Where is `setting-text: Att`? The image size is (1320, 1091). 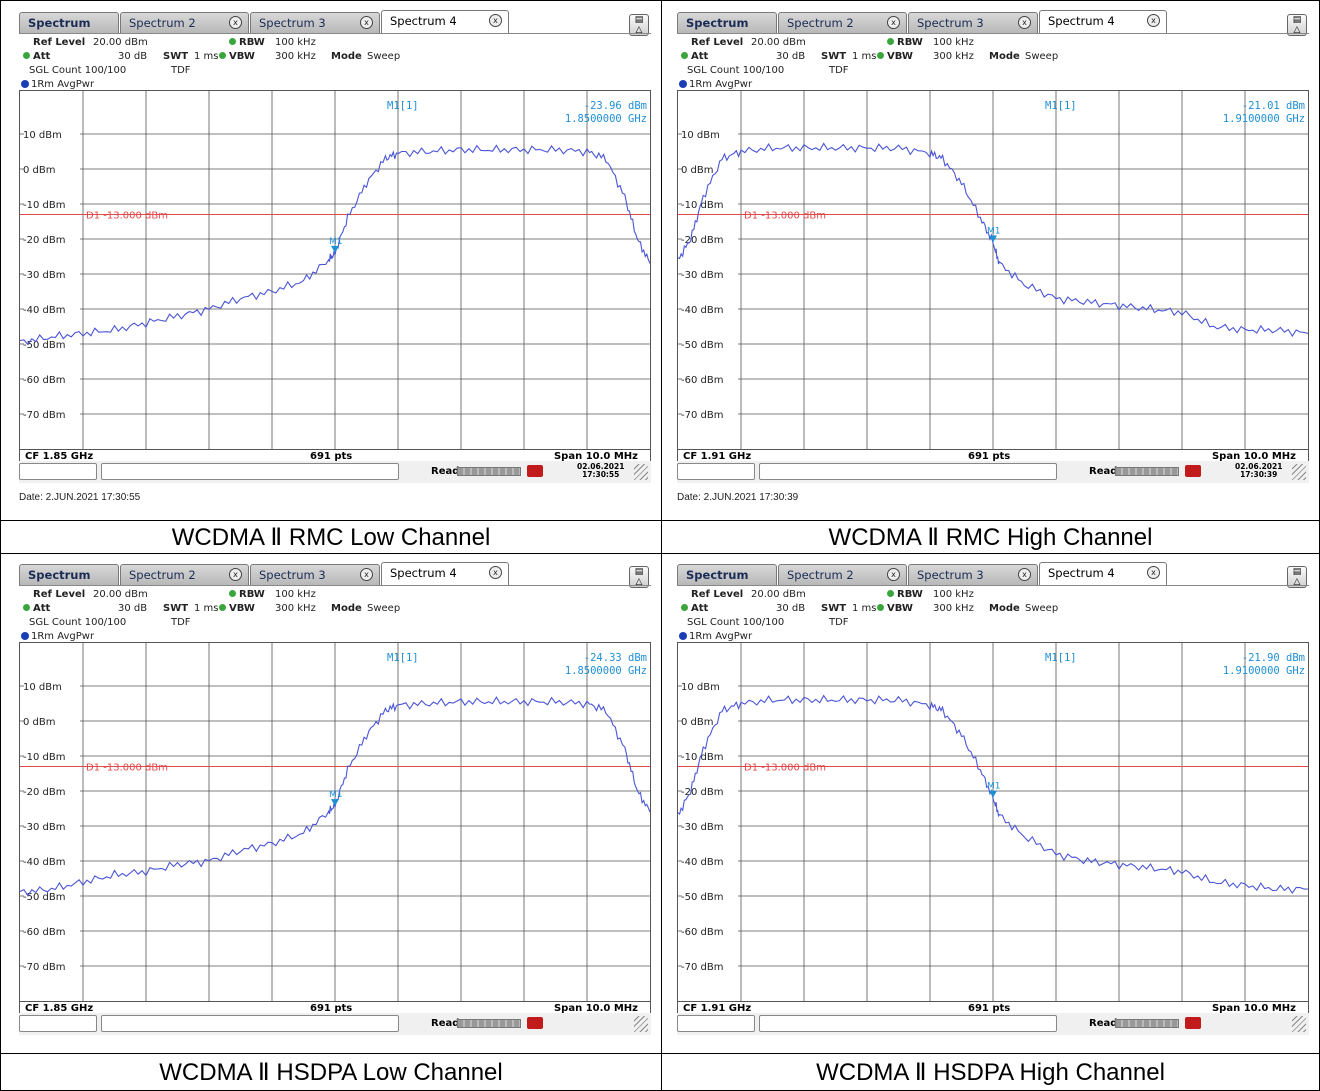 setting-text: Att is located at coordinates (700, 56).